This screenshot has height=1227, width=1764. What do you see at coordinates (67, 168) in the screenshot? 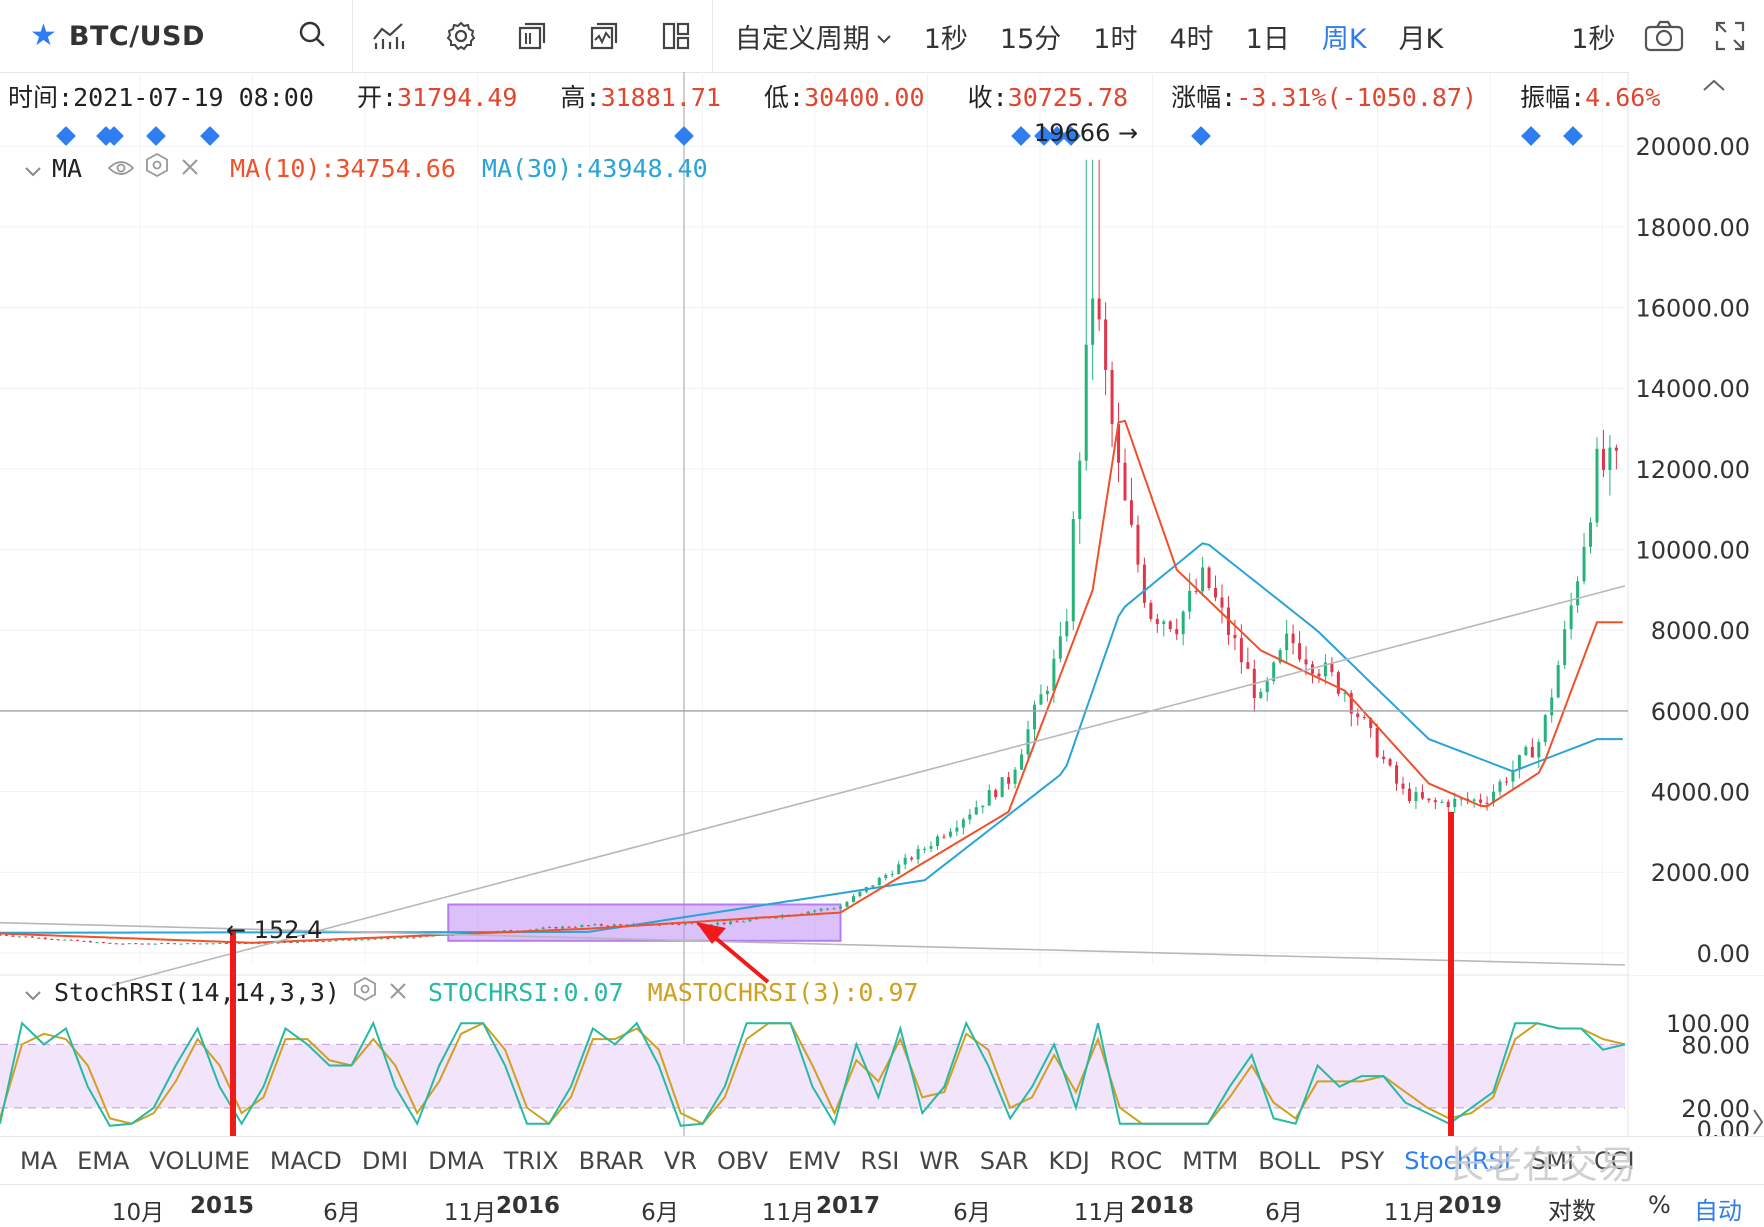
I see `ma-name: MA` at bounding box center [67, 168].